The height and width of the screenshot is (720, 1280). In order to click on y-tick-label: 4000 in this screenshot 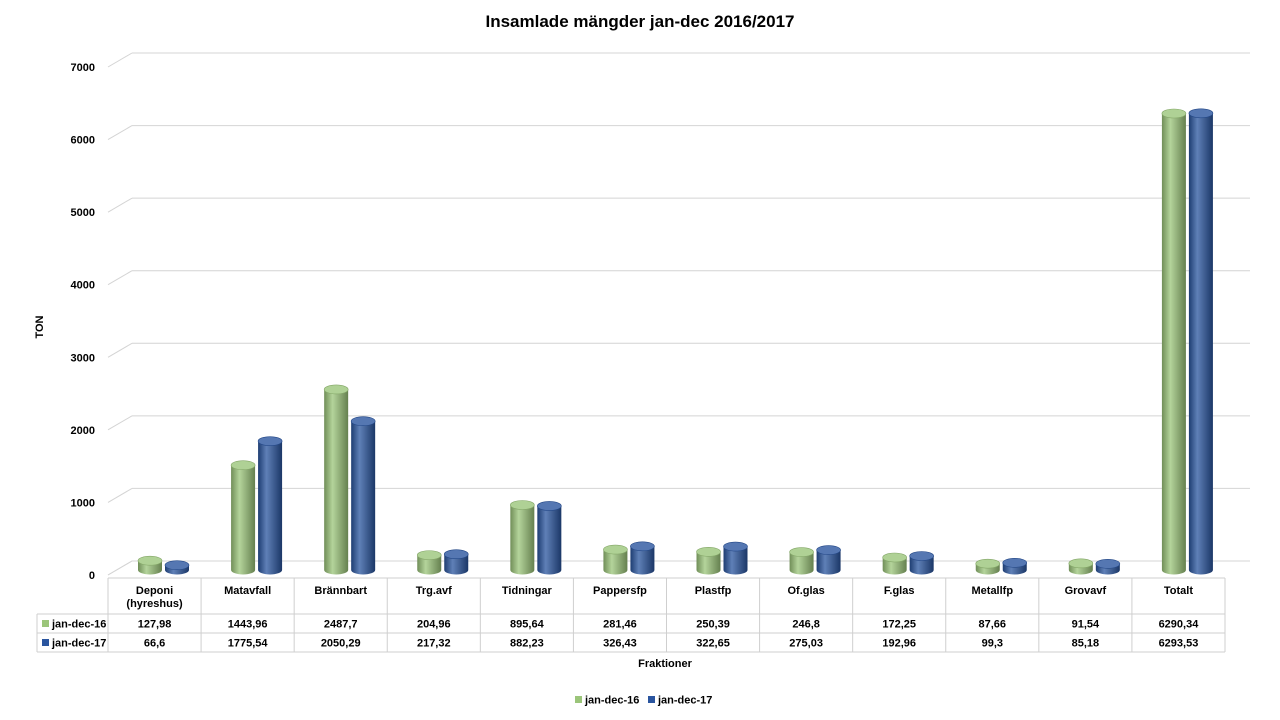, I will do `click(83, 286)`.